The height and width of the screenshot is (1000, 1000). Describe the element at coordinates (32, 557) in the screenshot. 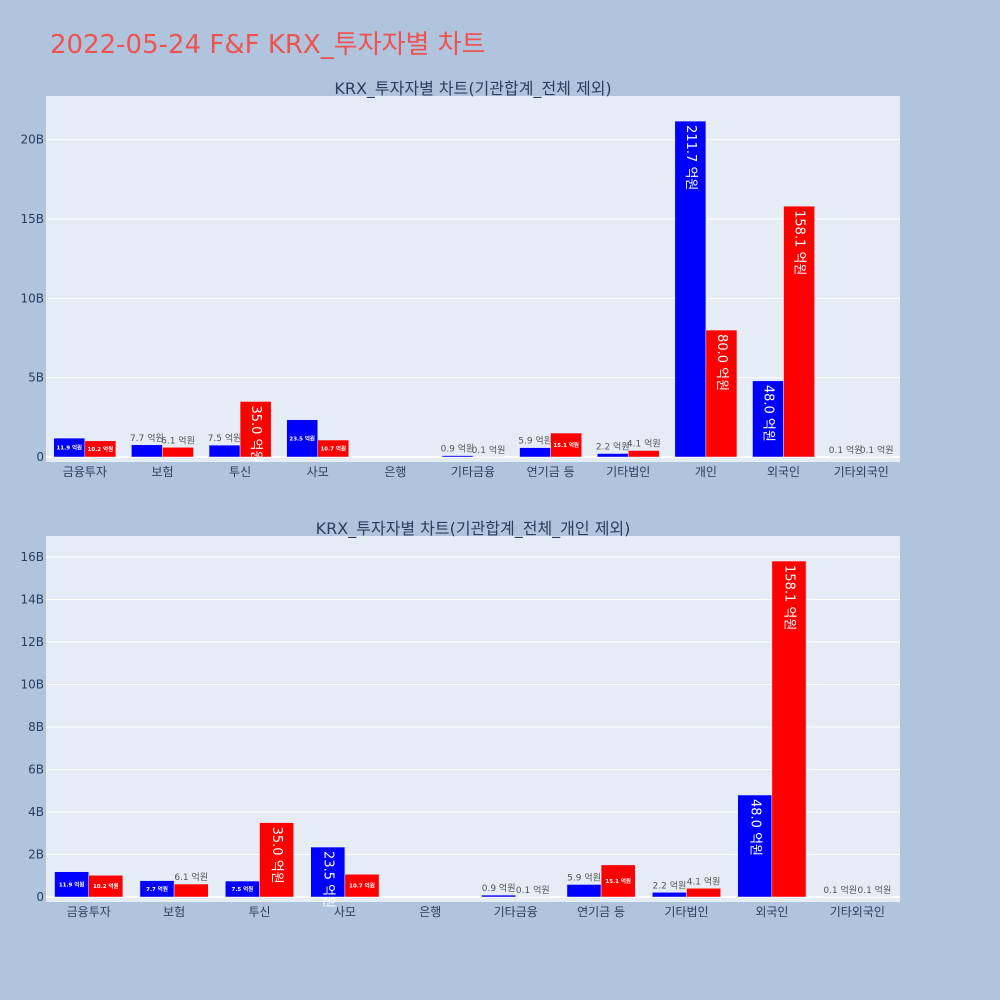

I see `y-tick-label: 16B` at that location.